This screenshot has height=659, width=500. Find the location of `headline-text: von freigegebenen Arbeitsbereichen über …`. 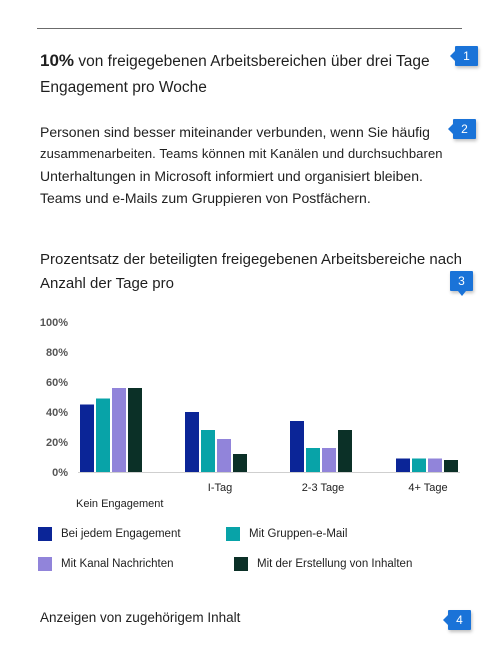

headline-text: von freigegebenen Arbeitsbereichen über … is located at coordinates (235, 74).